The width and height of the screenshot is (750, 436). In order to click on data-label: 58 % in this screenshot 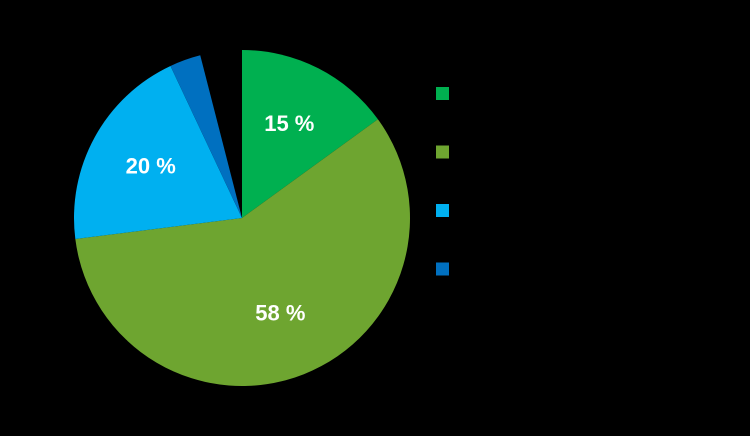, I will do `click(280, 313)`.